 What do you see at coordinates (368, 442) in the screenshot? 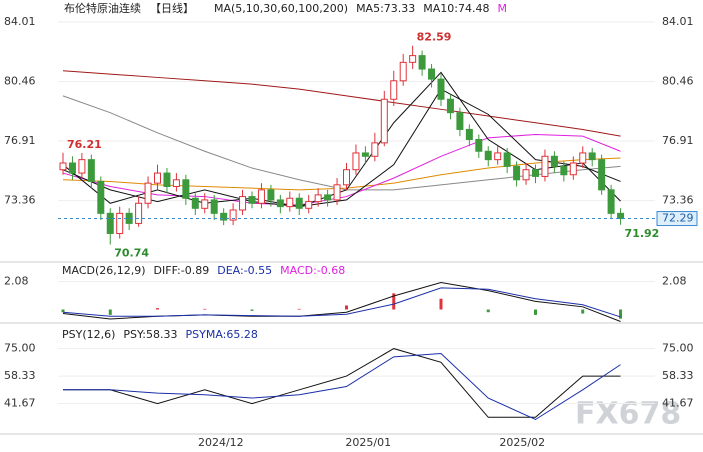
I see `x-tick-label: 2025/01` at bounding box center [368, 442].